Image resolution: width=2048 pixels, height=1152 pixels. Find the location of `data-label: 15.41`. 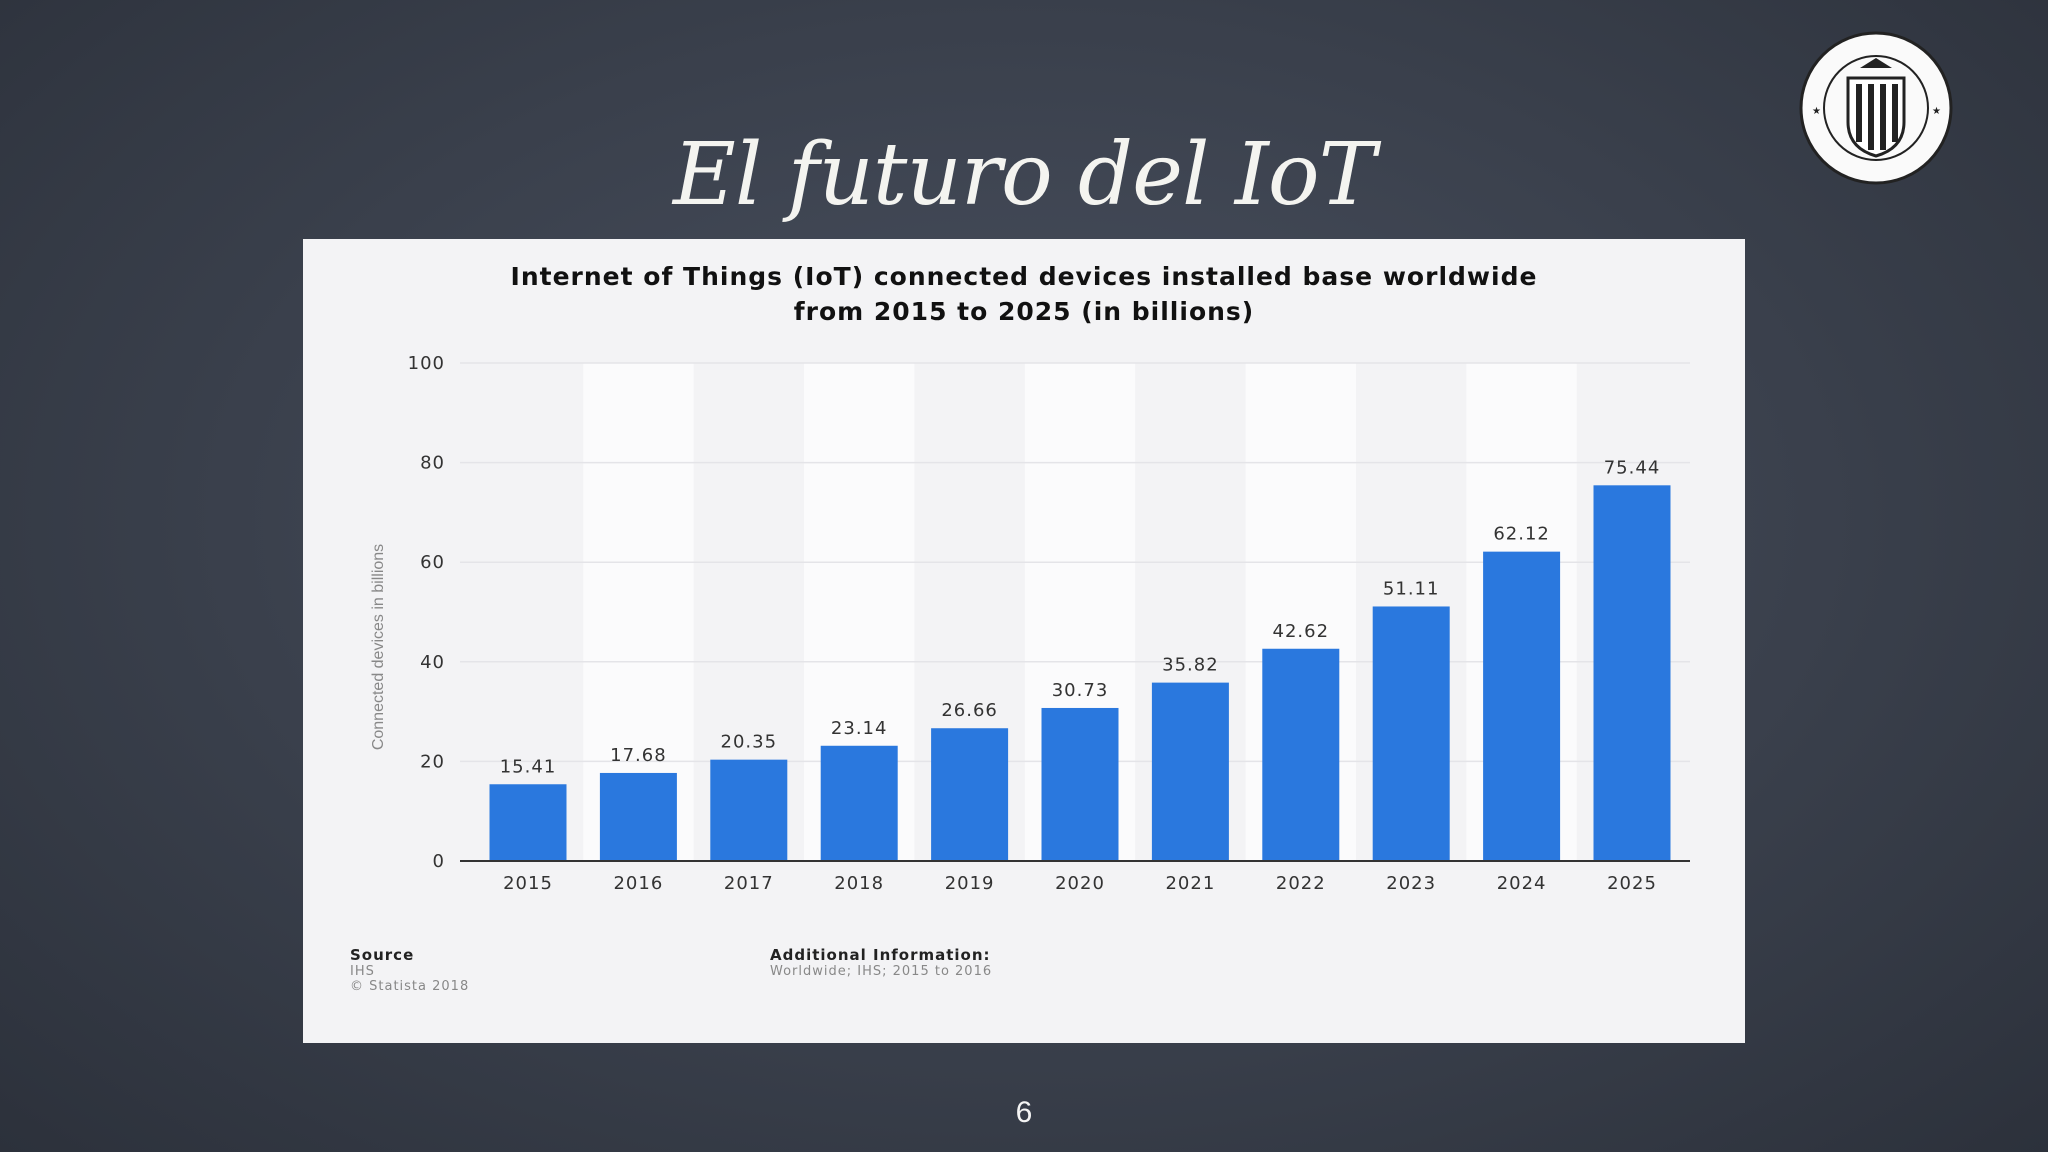

data-label: 15.41 is located at coordinates (528, 766).